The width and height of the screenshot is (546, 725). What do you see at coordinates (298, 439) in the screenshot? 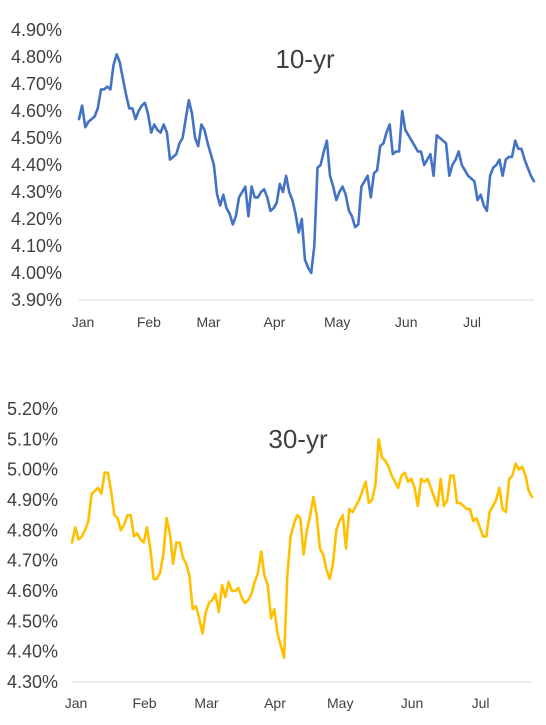
I see `chart-title: 30-yr` at bounding box center [298, 439].